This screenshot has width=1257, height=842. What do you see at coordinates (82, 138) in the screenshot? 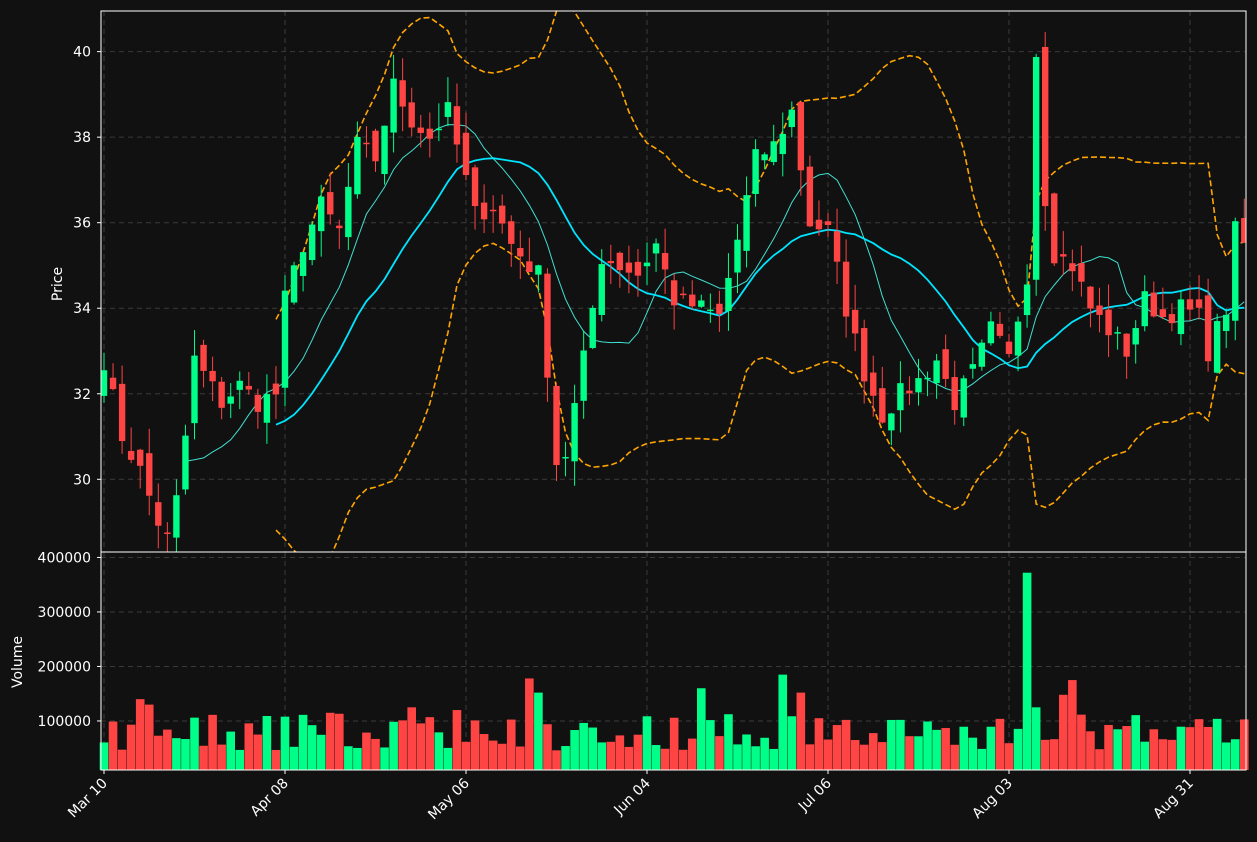
I see `price-tick-label: 38` at bounding box center [82, 138].